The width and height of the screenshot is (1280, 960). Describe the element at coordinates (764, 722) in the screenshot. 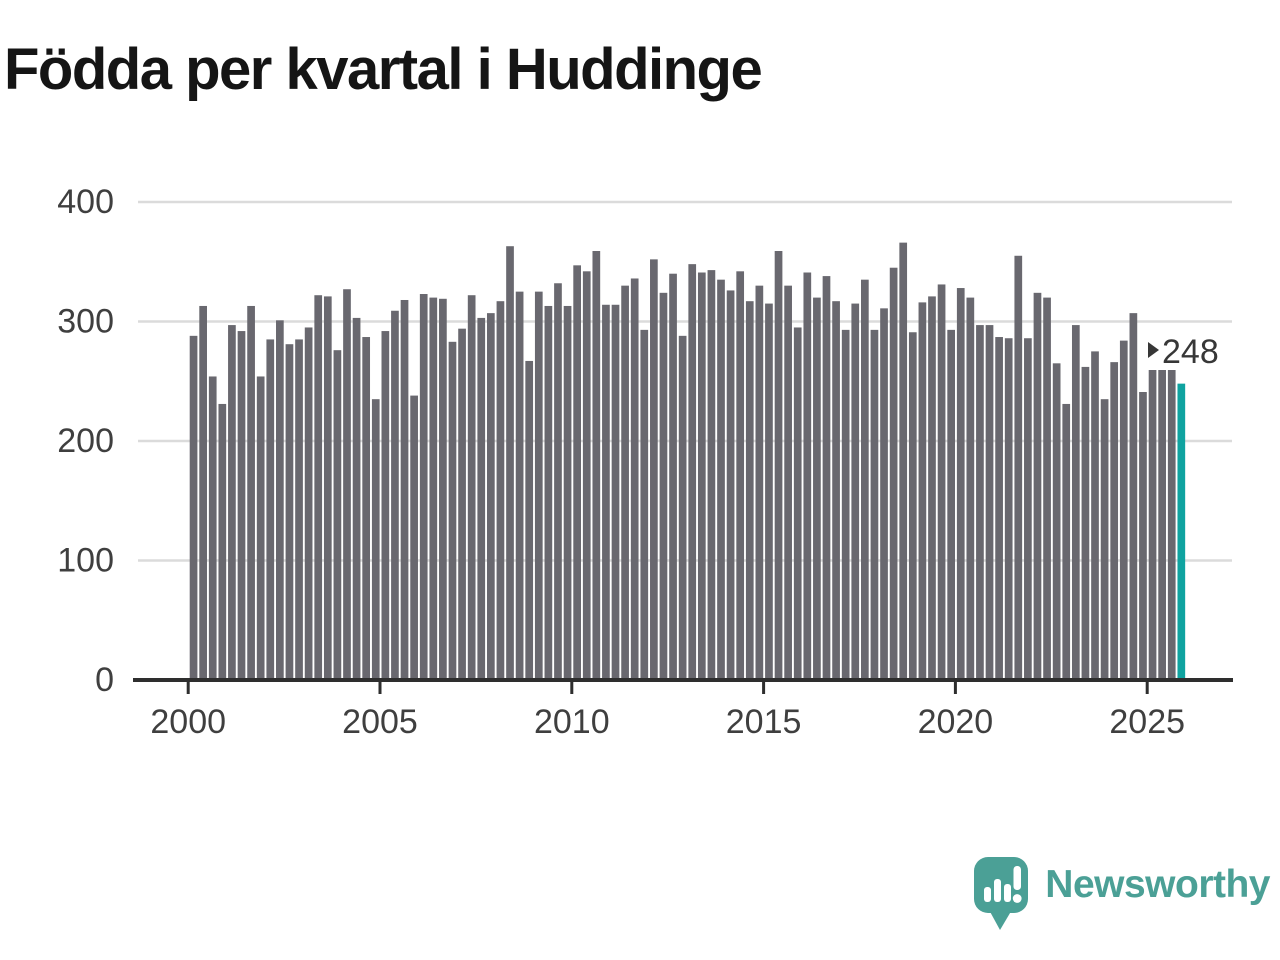

I see `x-tick-label: 2015` at that location.